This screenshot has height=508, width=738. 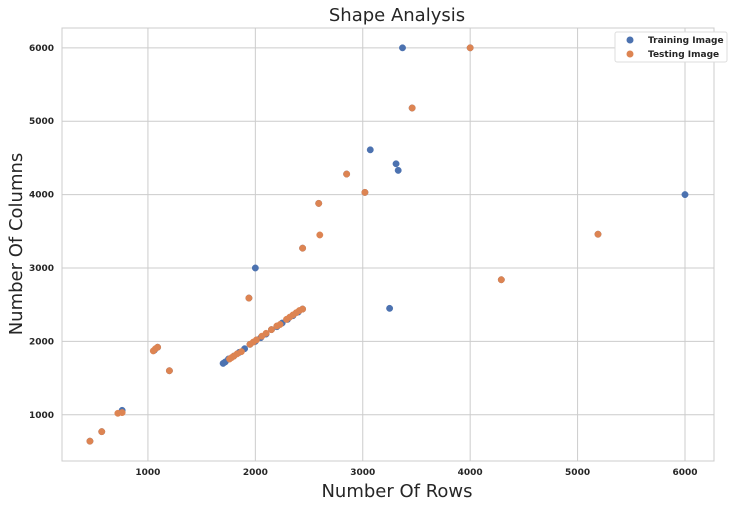 I want to click on x-tick-label: 6000, so click(x=684, y=473).